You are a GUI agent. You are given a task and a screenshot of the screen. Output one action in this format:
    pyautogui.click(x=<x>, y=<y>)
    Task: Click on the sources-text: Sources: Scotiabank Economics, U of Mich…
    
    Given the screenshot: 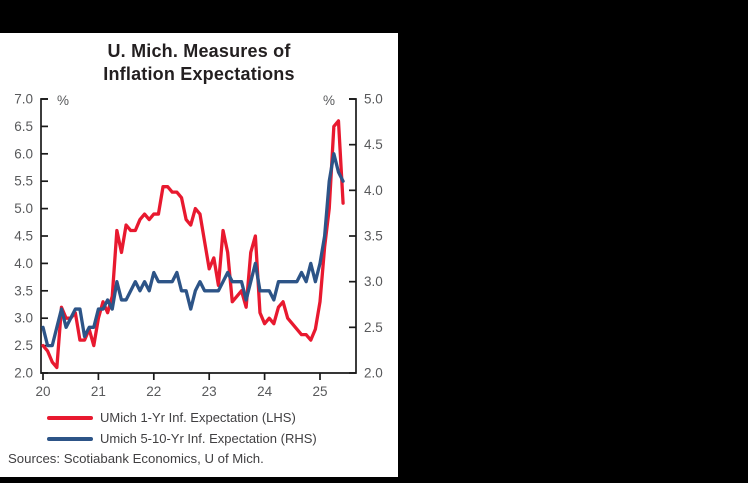 What is the action you would take?
    pyautogui.click(x=136, y=458)
    